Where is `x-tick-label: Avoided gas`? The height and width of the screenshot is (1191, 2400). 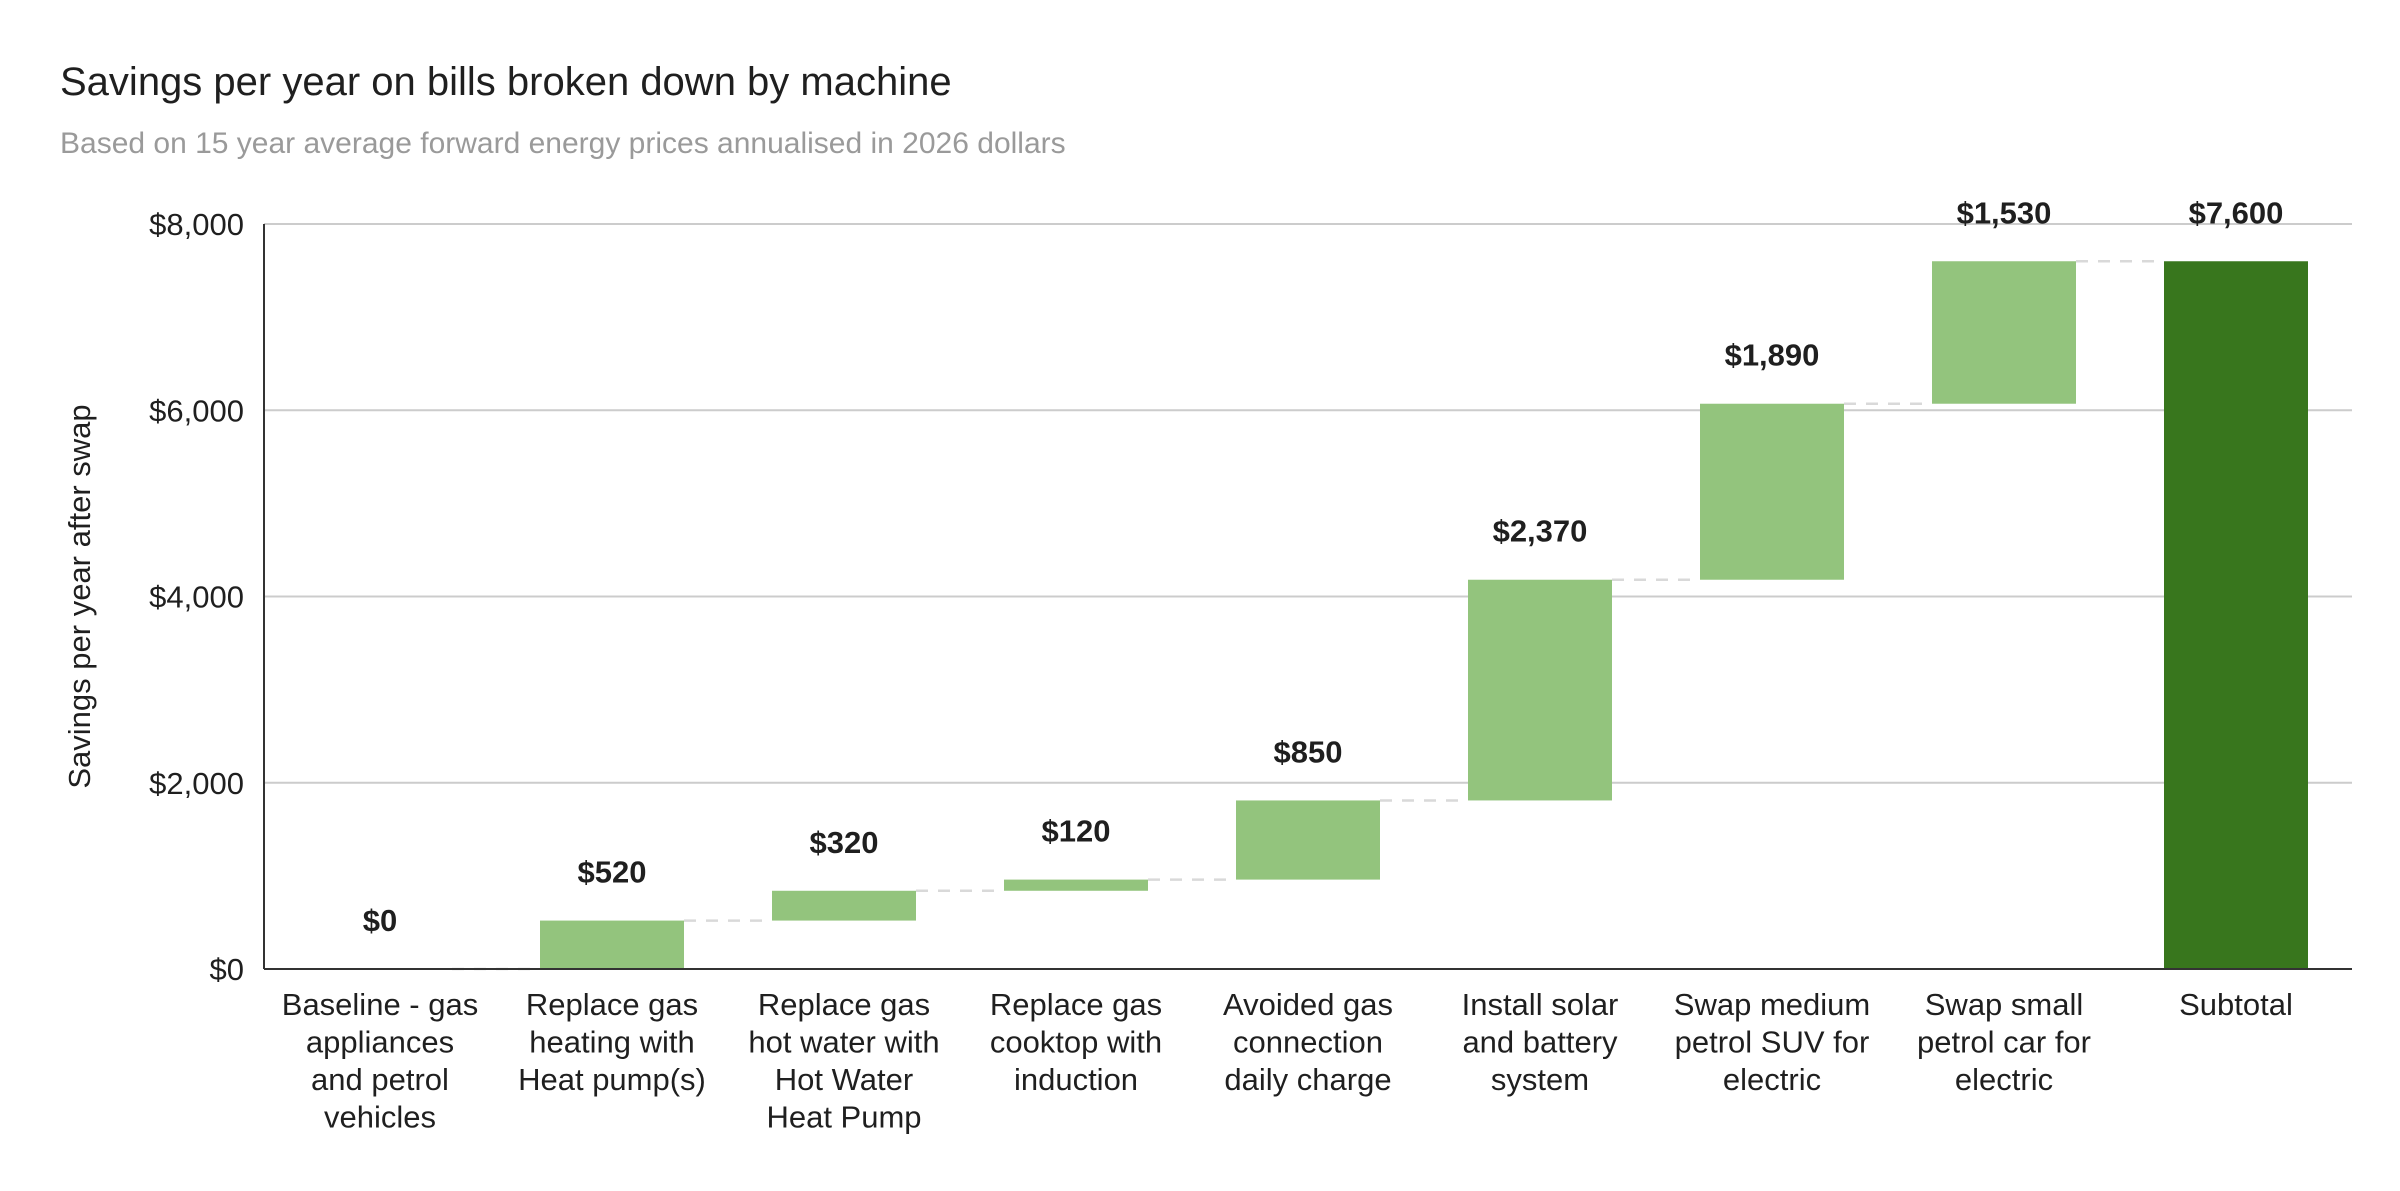 x-tick-label: Avoided gas is located at coordinates (1308, 1004).